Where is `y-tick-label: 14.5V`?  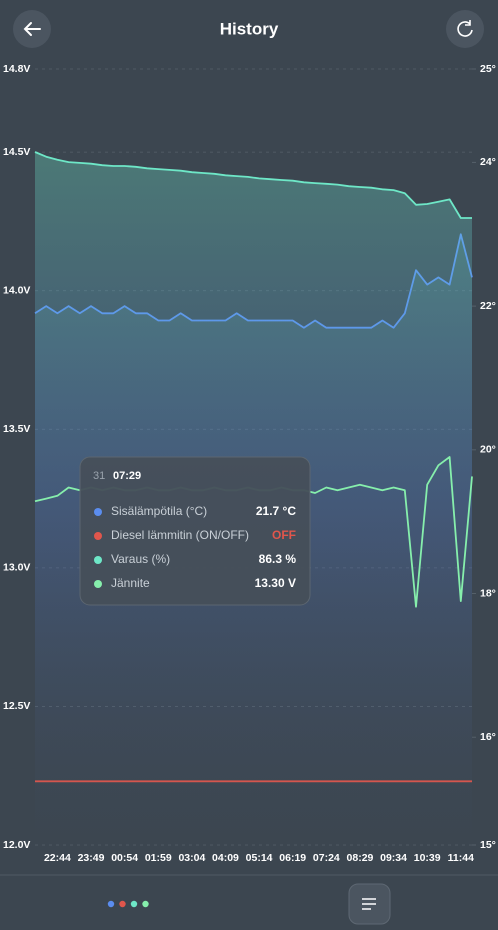 y-tick-label: 14.5V is located at coordinates (16, 152).